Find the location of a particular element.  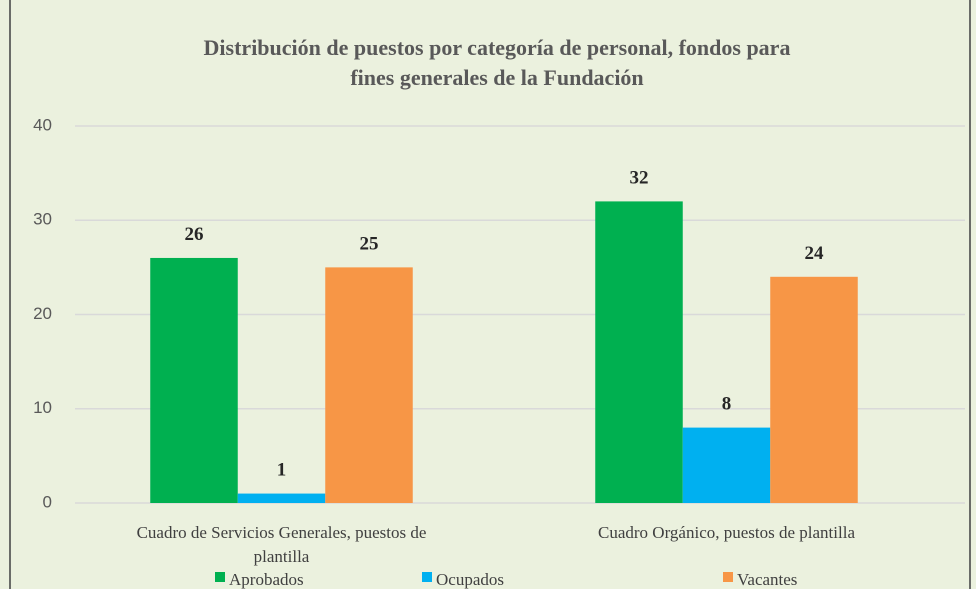

y-tick-label: 10 is located at coordinates (42, 407).